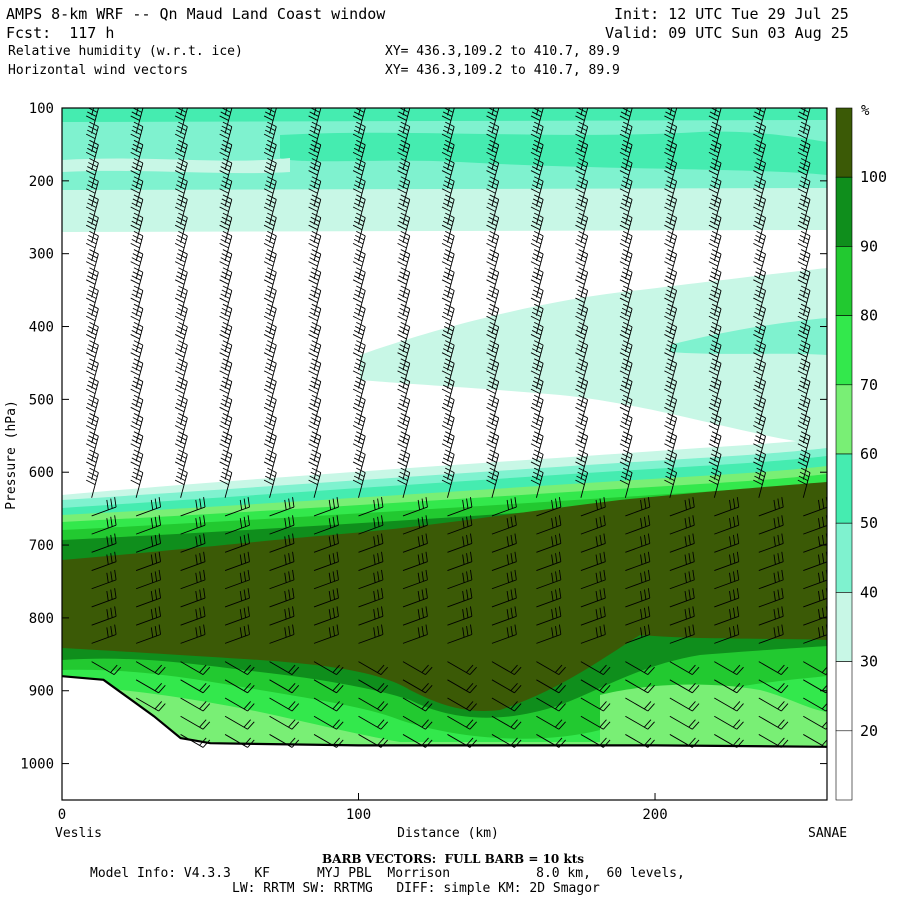 This screenshot has height=900, width=900. What do you see at coordinates (873, 177) in the screenshot?
I see `colorbar-label: 100` at bounding box center [873, 177].